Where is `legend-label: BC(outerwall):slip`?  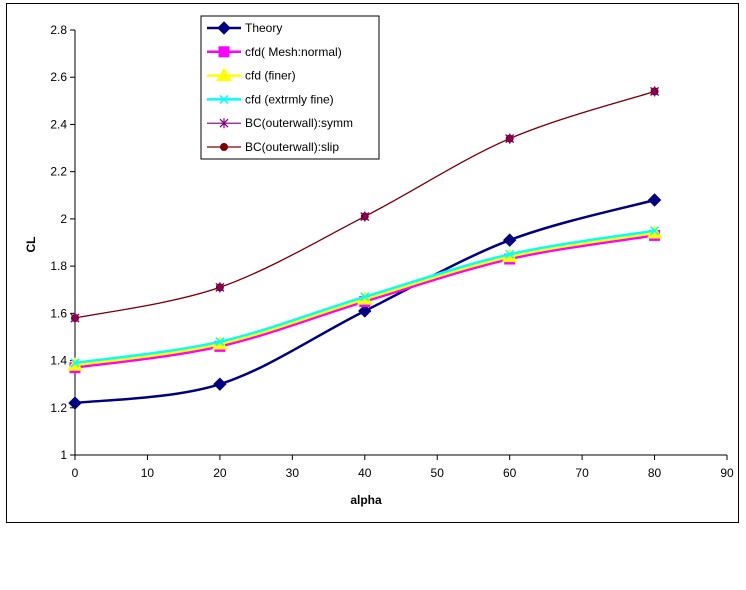
legend-label: BC(outerwall):slip is located at coordinates (292, 147).